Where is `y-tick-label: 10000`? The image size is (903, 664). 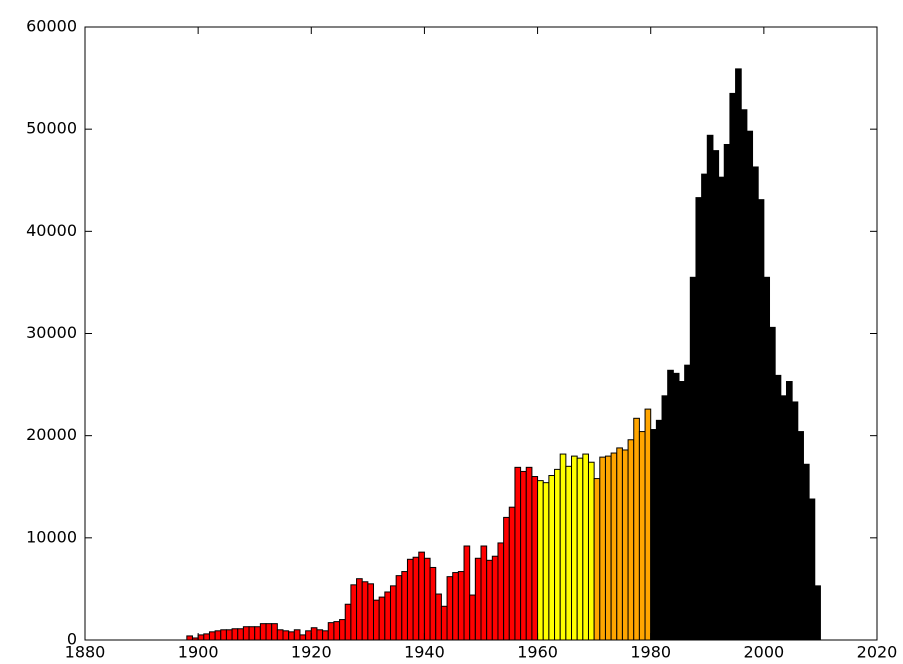 y-tick-label: 10000 is located at coordinates (51, 536).